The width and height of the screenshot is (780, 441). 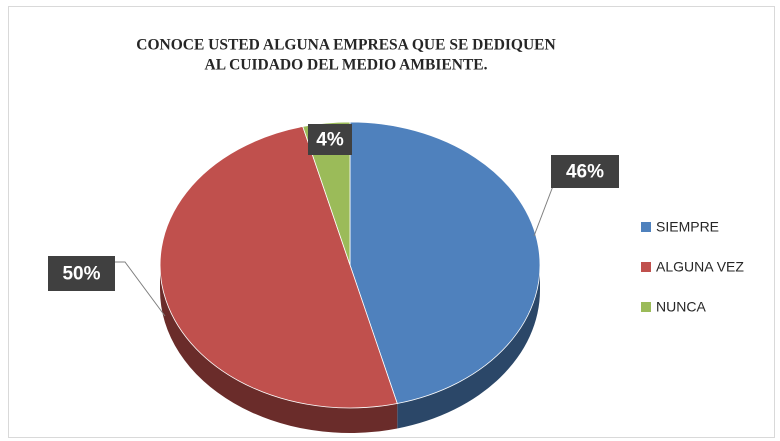 I want to click on legend-label: SIEMPRE, so click(x=687, y=227).